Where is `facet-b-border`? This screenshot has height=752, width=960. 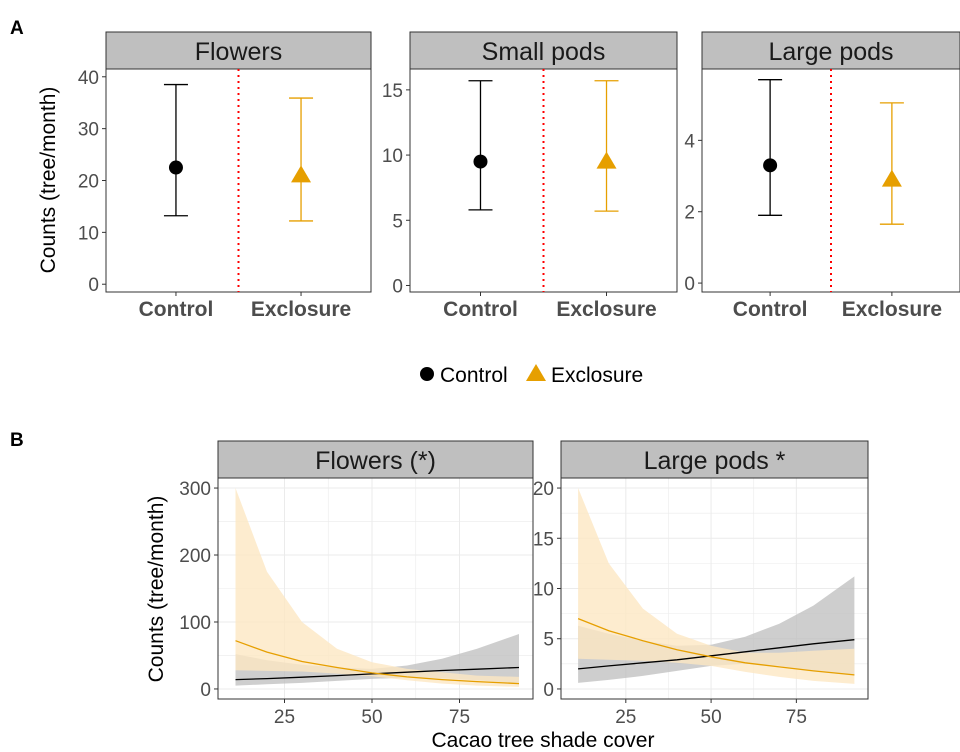
facet-b-border is located at coordinates (375, 588).